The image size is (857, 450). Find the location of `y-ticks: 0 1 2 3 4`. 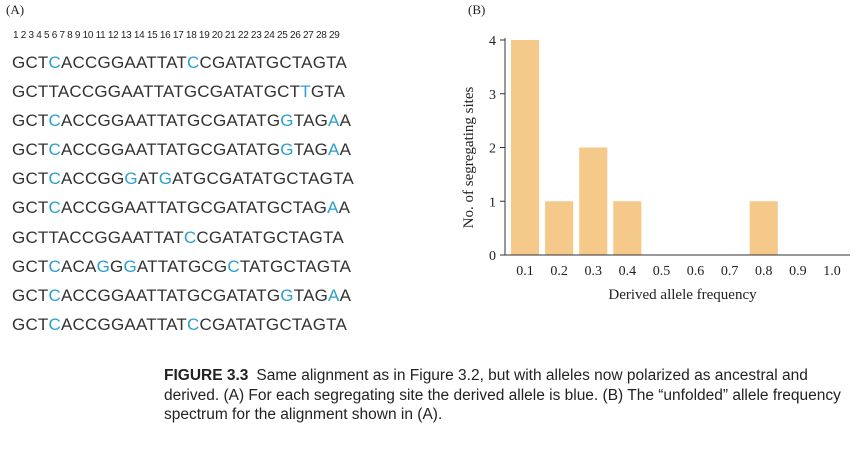

y-ticks: 0 1 2 3 4 is located at coordinates (497, 149).